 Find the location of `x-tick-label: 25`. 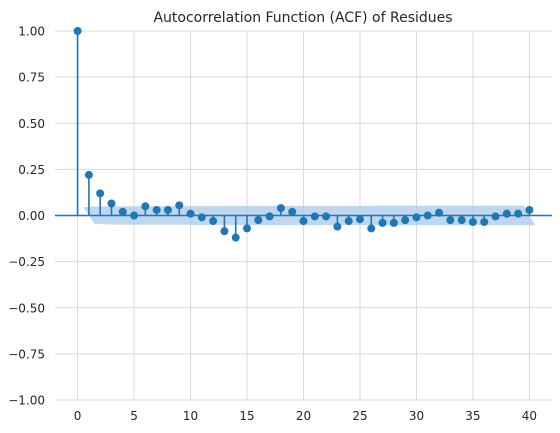

x-tick-label: 25 is located at coordinates (359, 416).